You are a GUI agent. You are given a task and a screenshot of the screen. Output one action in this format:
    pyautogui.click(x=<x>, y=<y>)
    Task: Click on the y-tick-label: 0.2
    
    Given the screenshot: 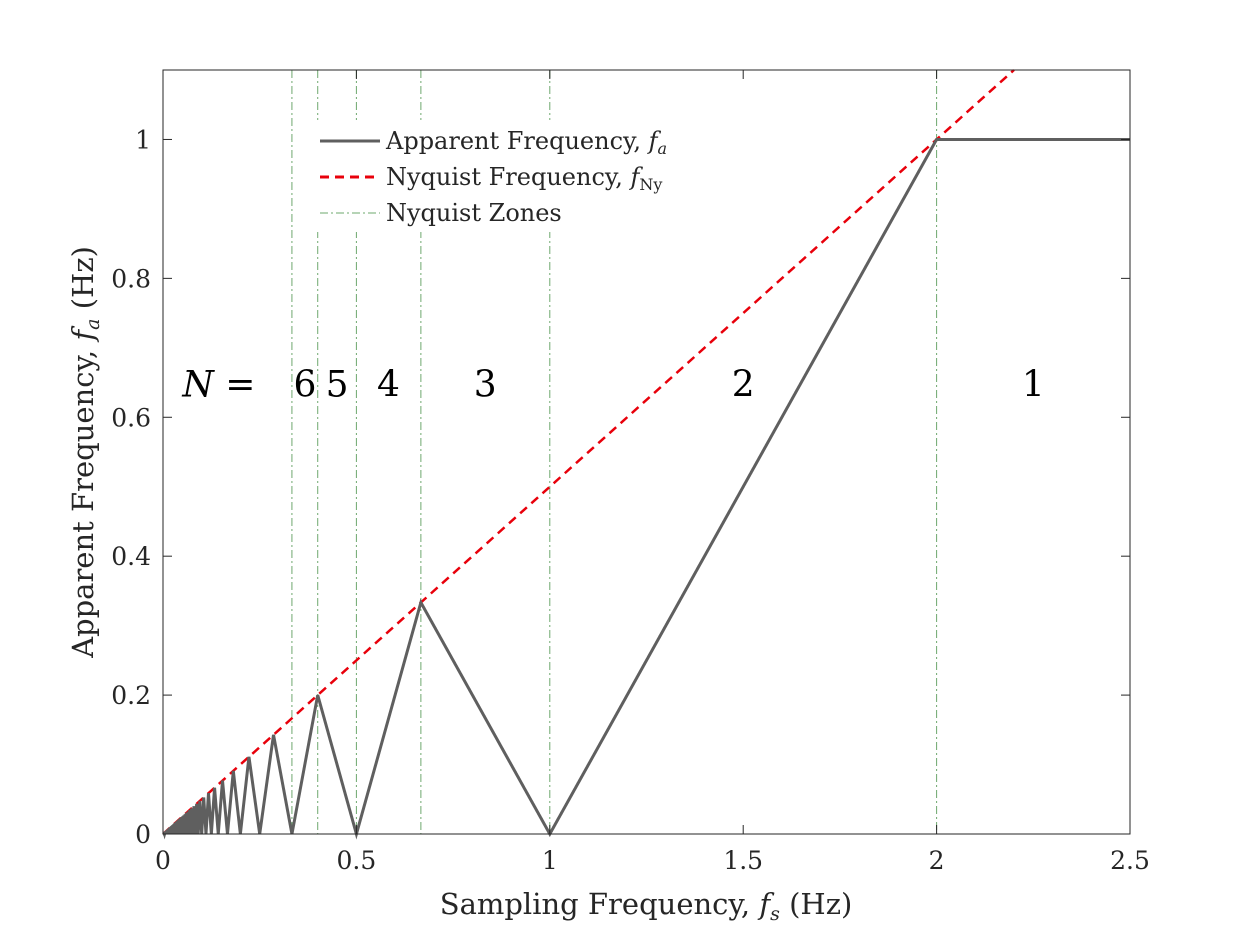 What is the action you would take?
    pyautogui.click(x=131, y=695)
    